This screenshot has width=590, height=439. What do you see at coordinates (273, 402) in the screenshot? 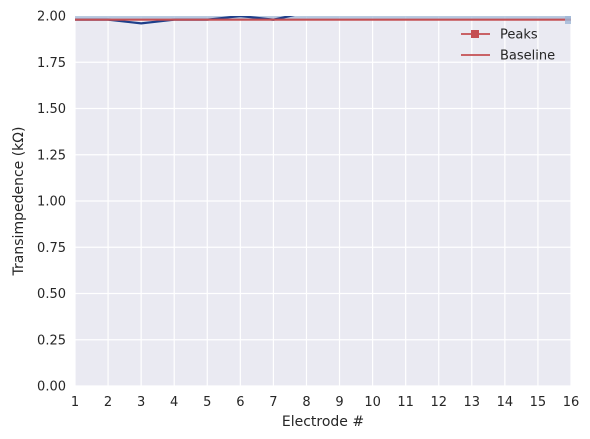
I see `x-tick-label: 7` at bounding box center [273, 402].